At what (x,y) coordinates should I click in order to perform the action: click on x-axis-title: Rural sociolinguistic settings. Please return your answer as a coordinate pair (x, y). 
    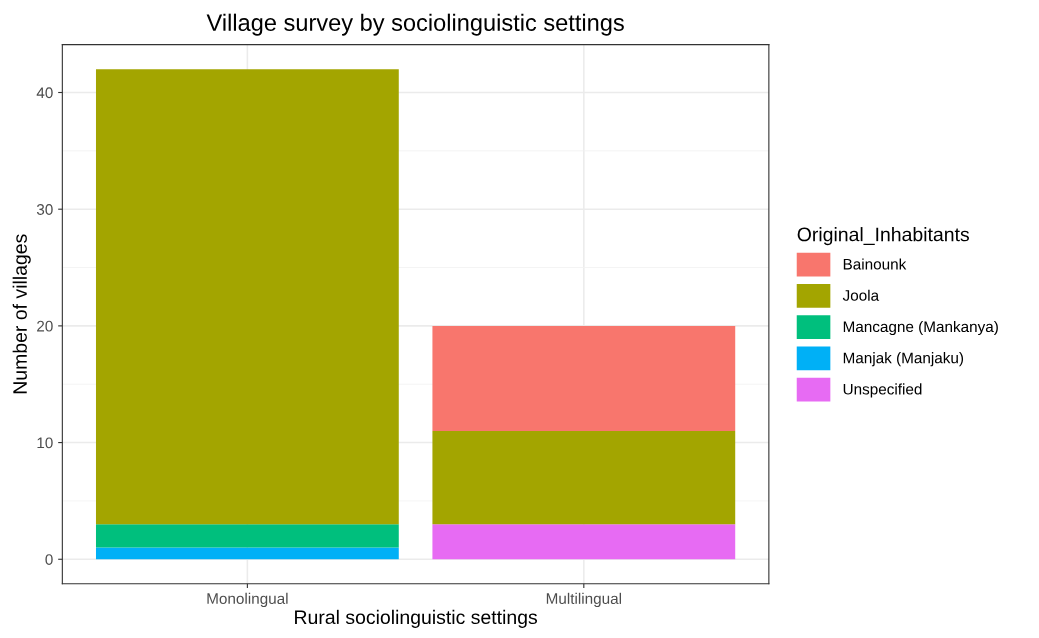
    Looking at the image, I should click on (416, 618).